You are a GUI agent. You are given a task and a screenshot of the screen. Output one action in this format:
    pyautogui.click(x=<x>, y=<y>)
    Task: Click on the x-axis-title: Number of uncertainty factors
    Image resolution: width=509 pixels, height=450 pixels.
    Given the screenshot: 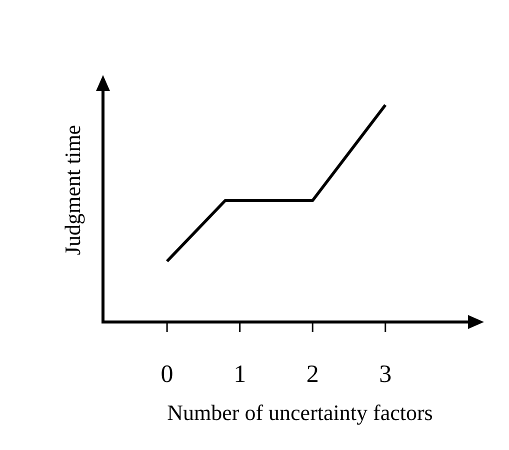 What is the action you would take?
    pyautogui.click(x=300, y=412)
    